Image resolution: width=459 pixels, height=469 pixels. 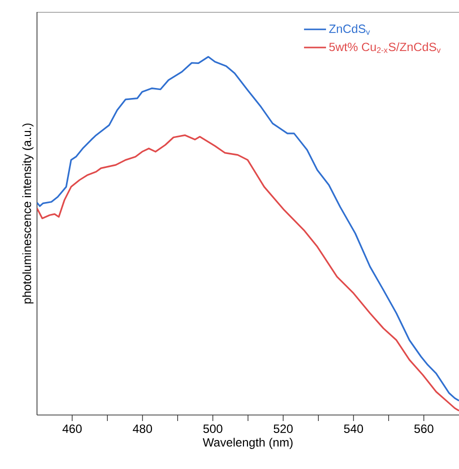 What do you see at coordinates (385, 47) in the screenshot?
I see `legend-label: 5wt% Cu$_{2-x}$S/ZnCdS$_{v}$` at bounding box center [385, 47].